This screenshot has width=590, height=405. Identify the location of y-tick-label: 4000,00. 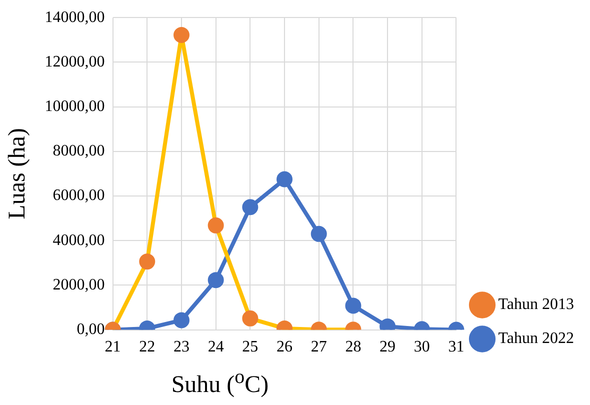
(78, 240).